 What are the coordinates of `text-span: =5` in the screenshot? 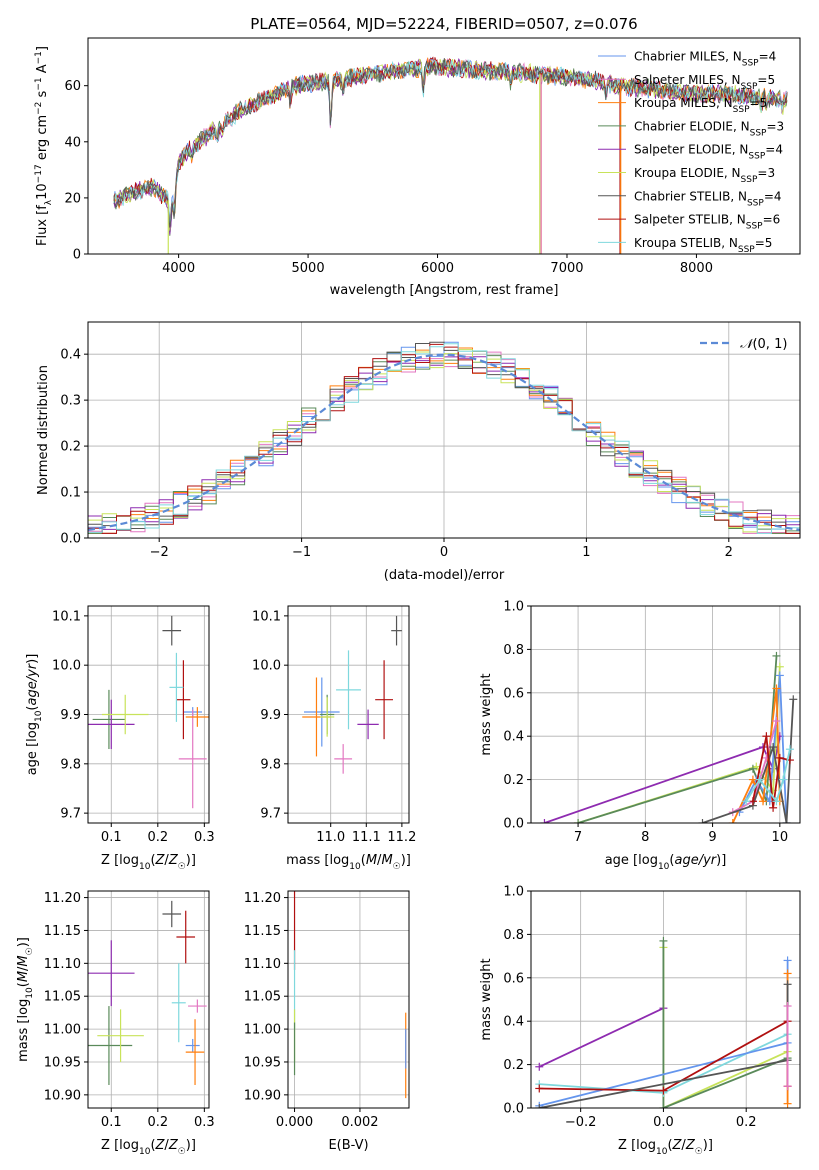 It's located at (766, 80).